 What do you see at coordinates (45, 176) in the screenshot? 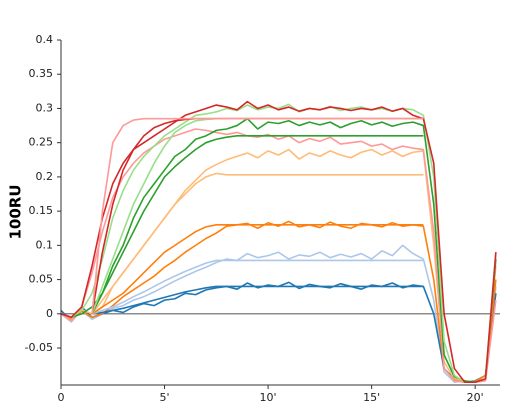
I see `y-tick-label: 0.2` at bounding box center [45, 176].